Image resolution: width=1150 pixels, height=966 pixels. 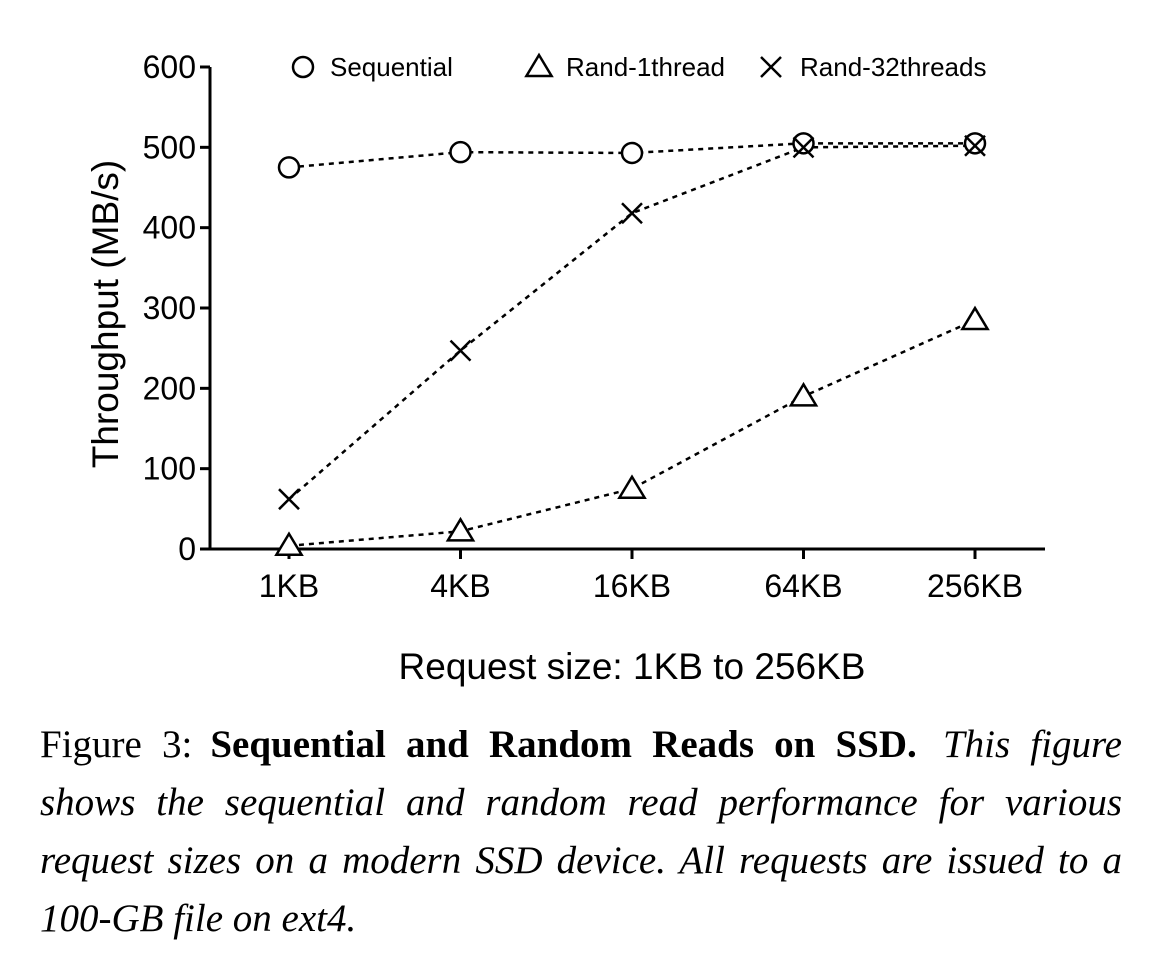 What do you see at coordinates (116, 744) in the screenshot?
I see `figure-label: Figure 3:` at bounding box center [116, 744].